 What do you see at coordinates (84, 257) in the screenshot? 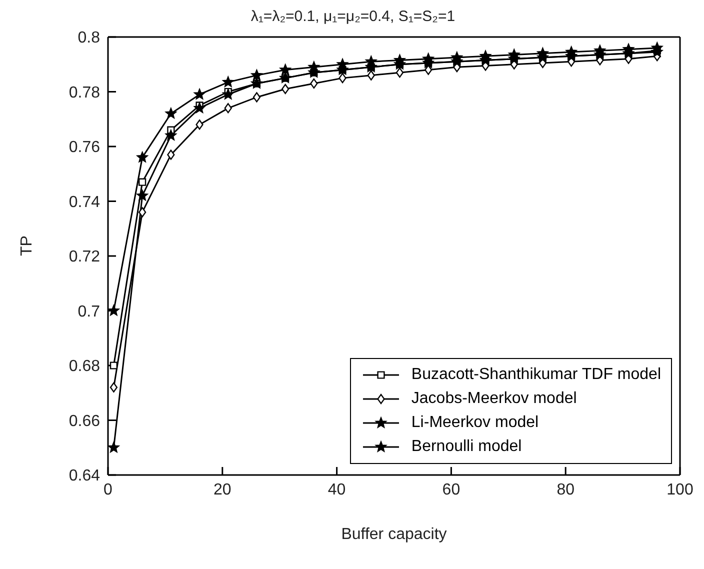
I see `y-tick-label: 0.72` at bounding box center [84, 257].